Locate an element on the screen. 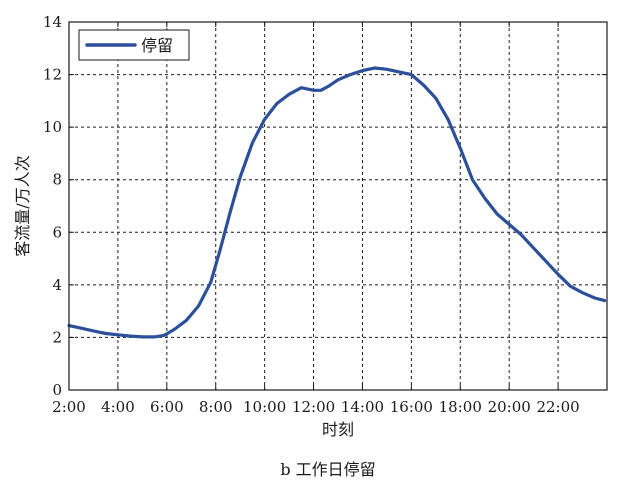 The width and height of the screenshot is (619, 489). figure-caption: b 工作日停留 is located at coordinates (327, 469).